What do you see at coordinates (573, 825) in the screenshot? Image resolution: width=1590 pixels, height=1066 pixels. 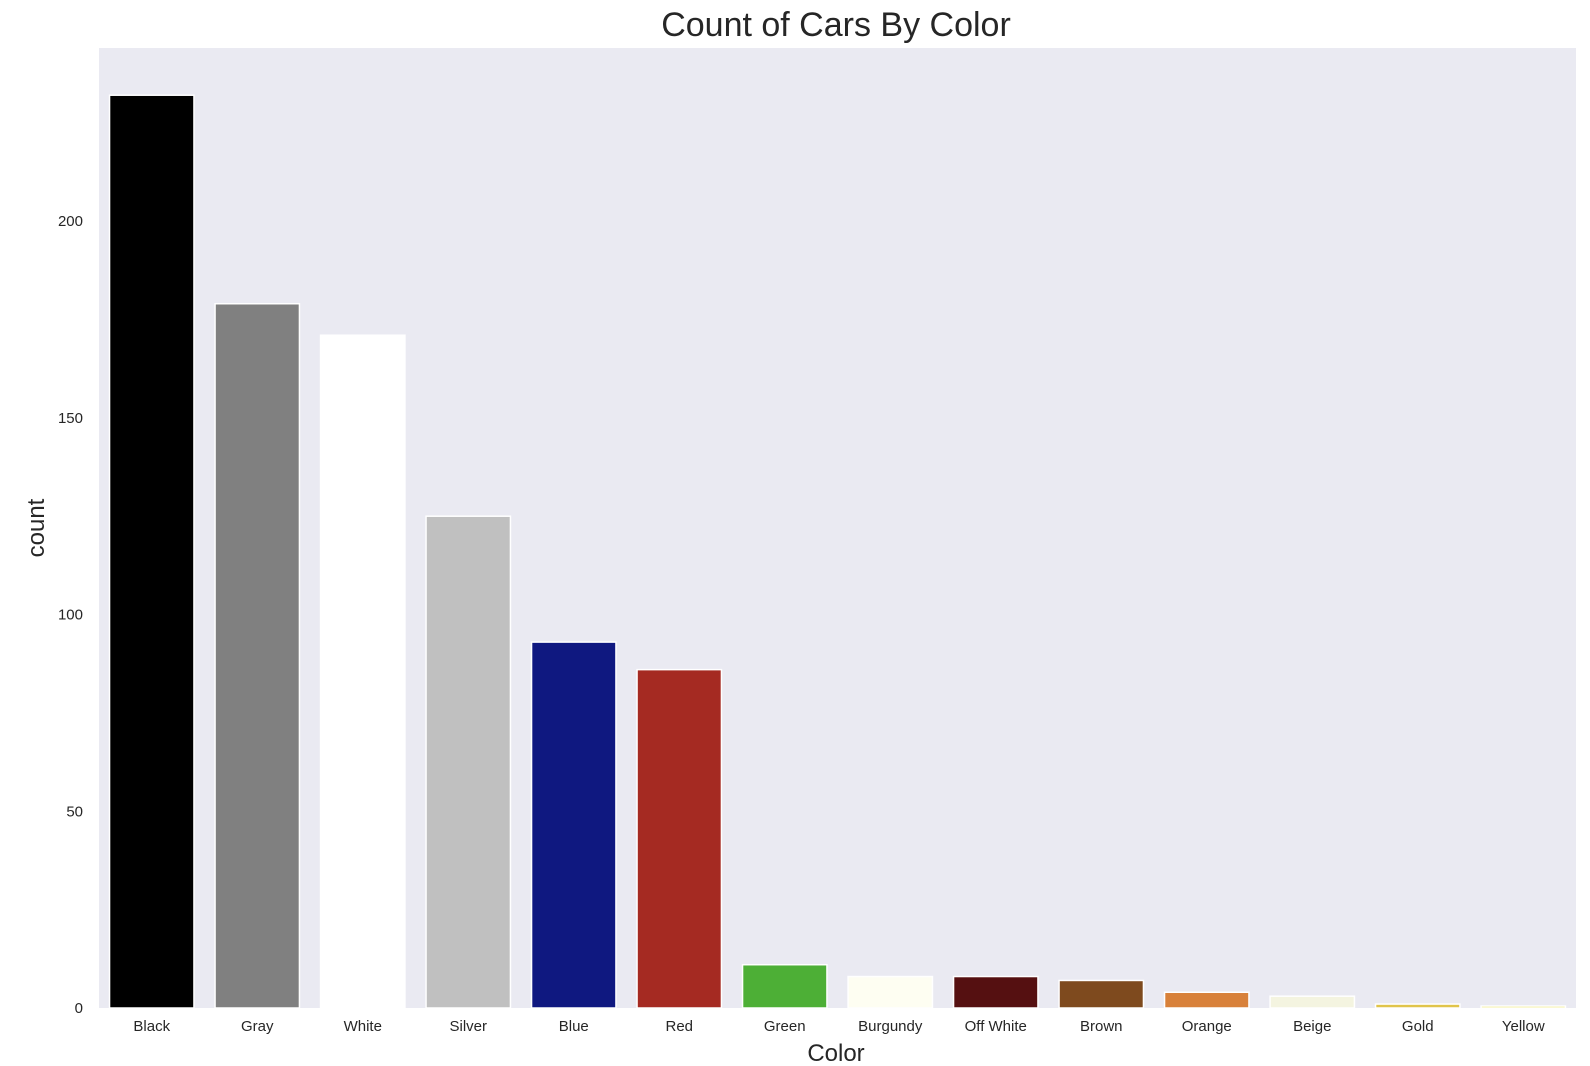 I see `bar-blue` at bounding box center [573, 825].